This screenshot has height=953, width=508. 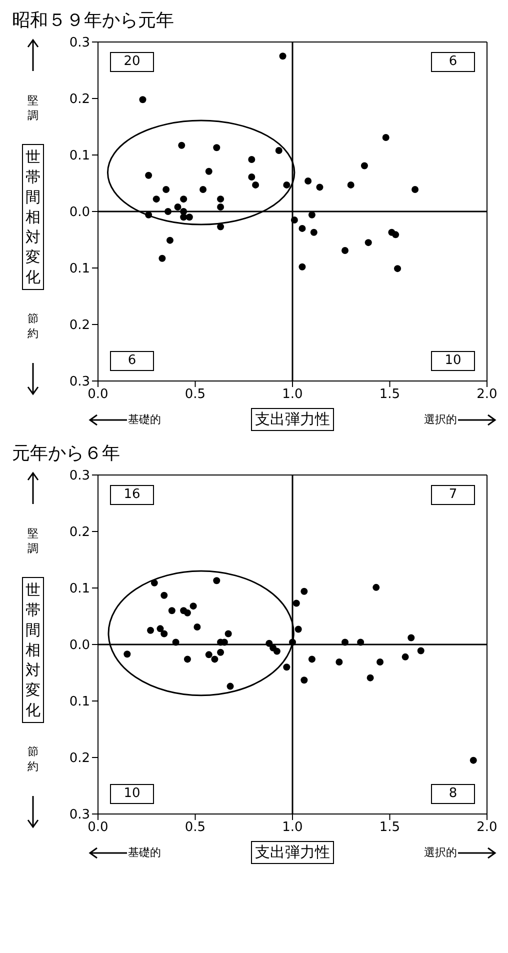 I want to click on chart-title: 元年から６年, so click(x=66, y=453).